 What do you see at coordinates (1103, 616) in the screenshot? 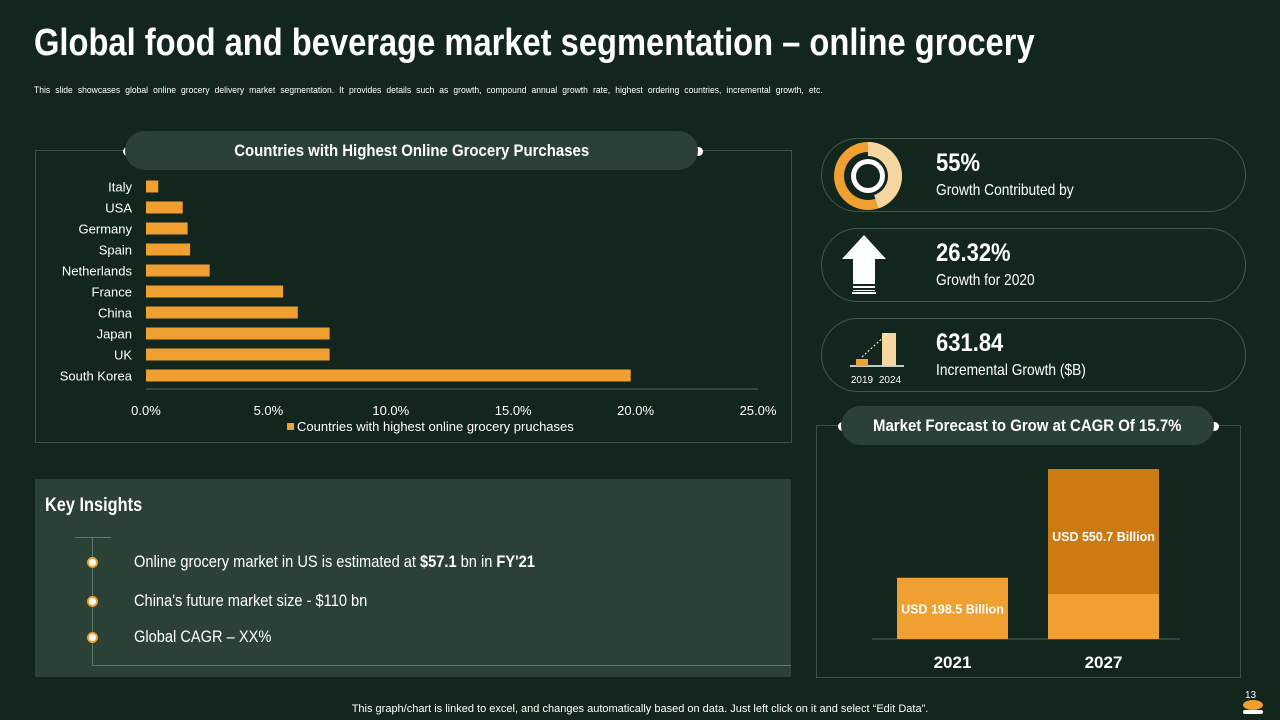
I see `forecast-bar-base-2027` at bounding box center [1103, 616].